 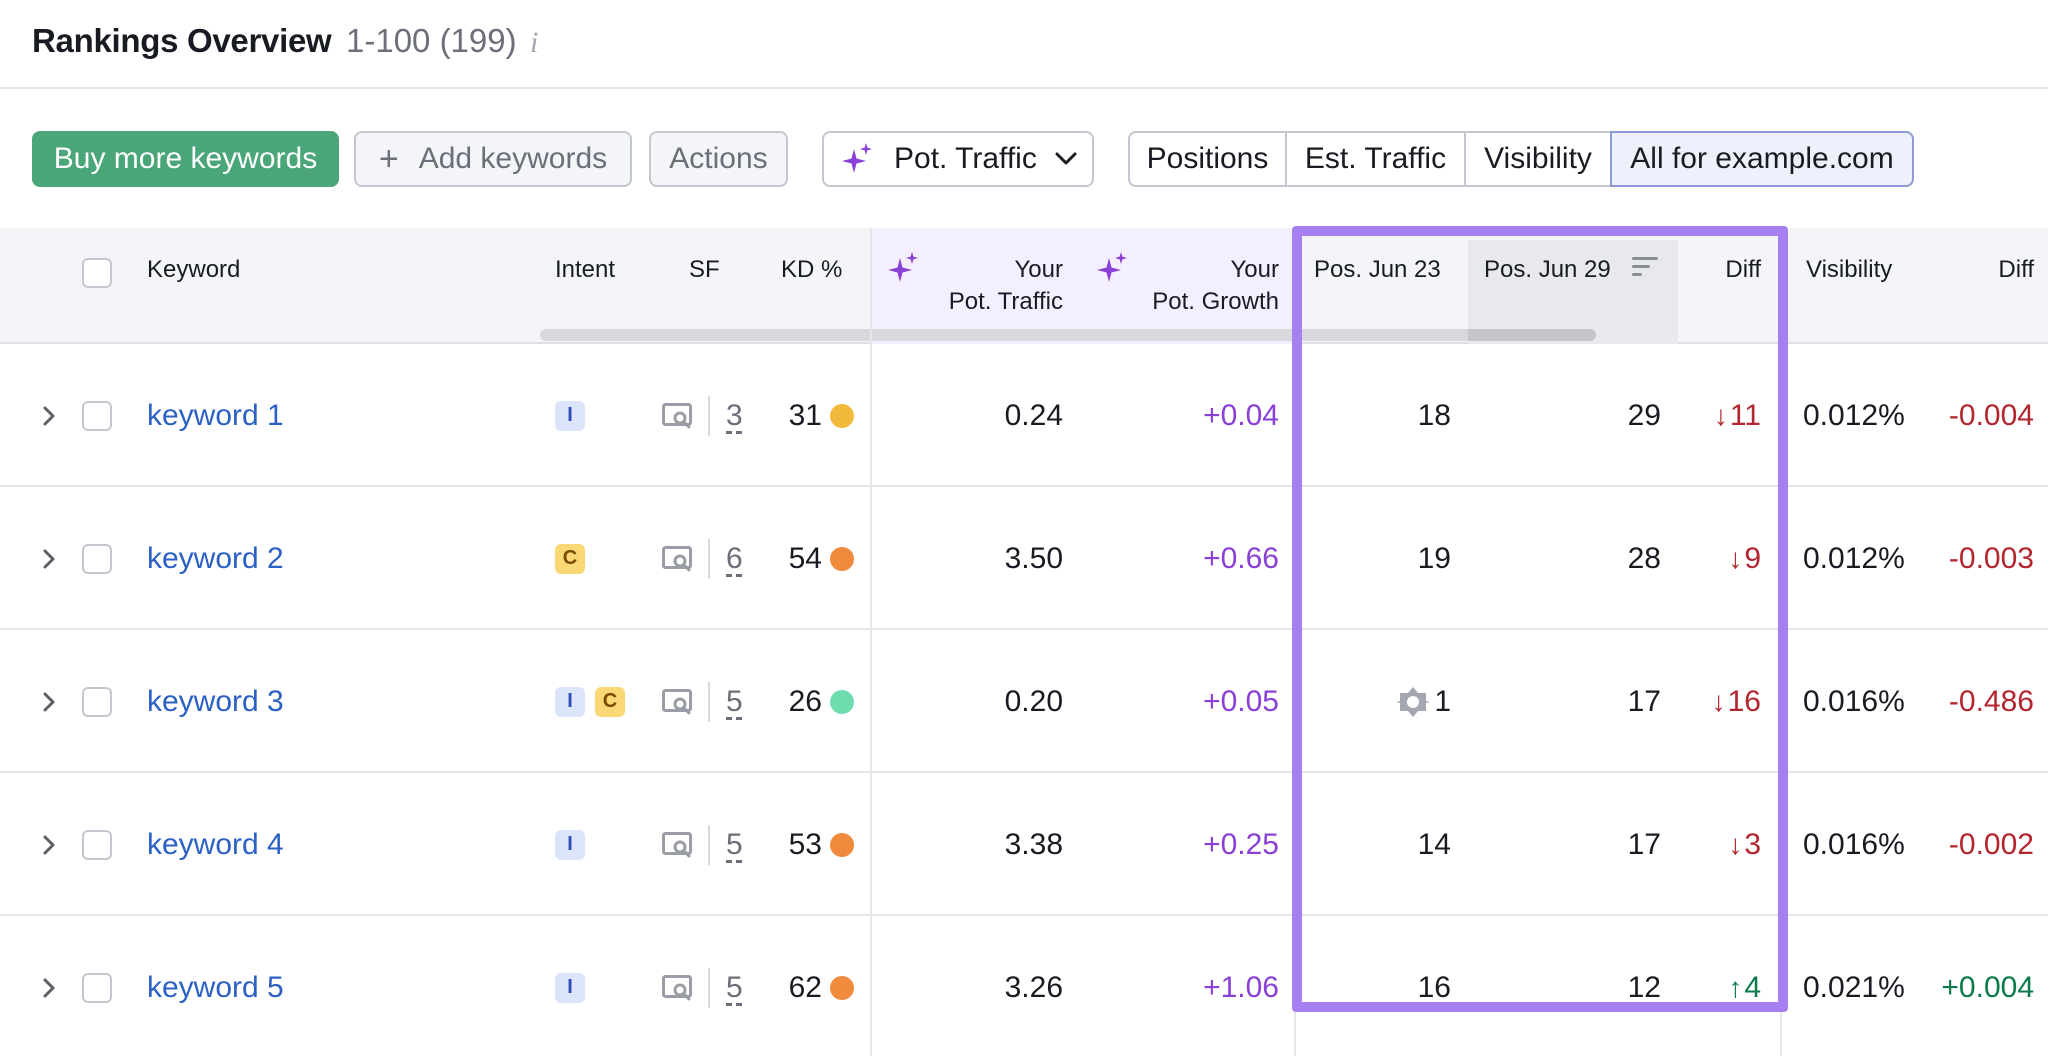 I want to click on buy-more-keywords-button: Buy more keywords, so click(x=185, y=159).